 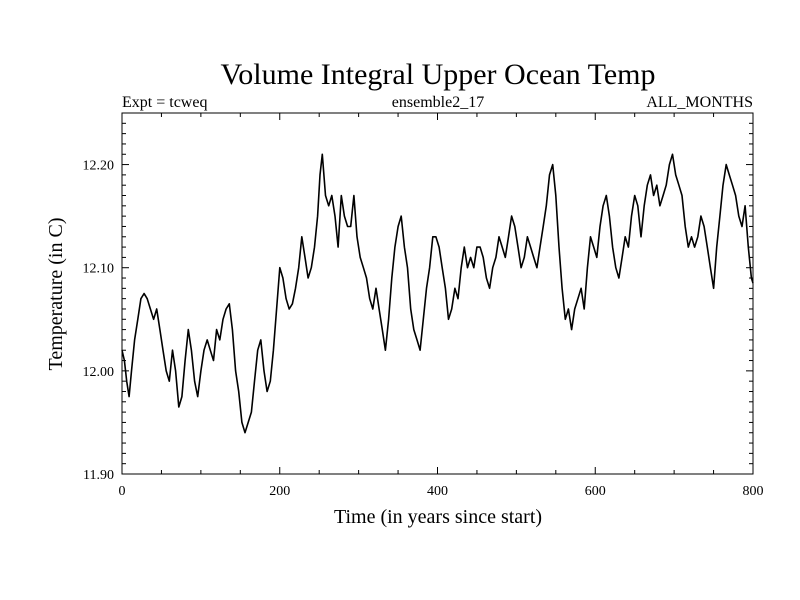 What do you see at coordinates (753, 491) in the screenshot?
I see `x-tick-label: 800` at bounding box center [753, 491].